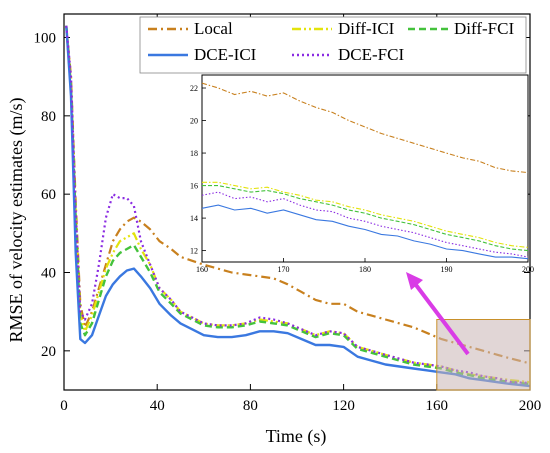  Describe the element at coordinates (48, 274) in the screenshot. I see `y-tick-label: 40` at that location.